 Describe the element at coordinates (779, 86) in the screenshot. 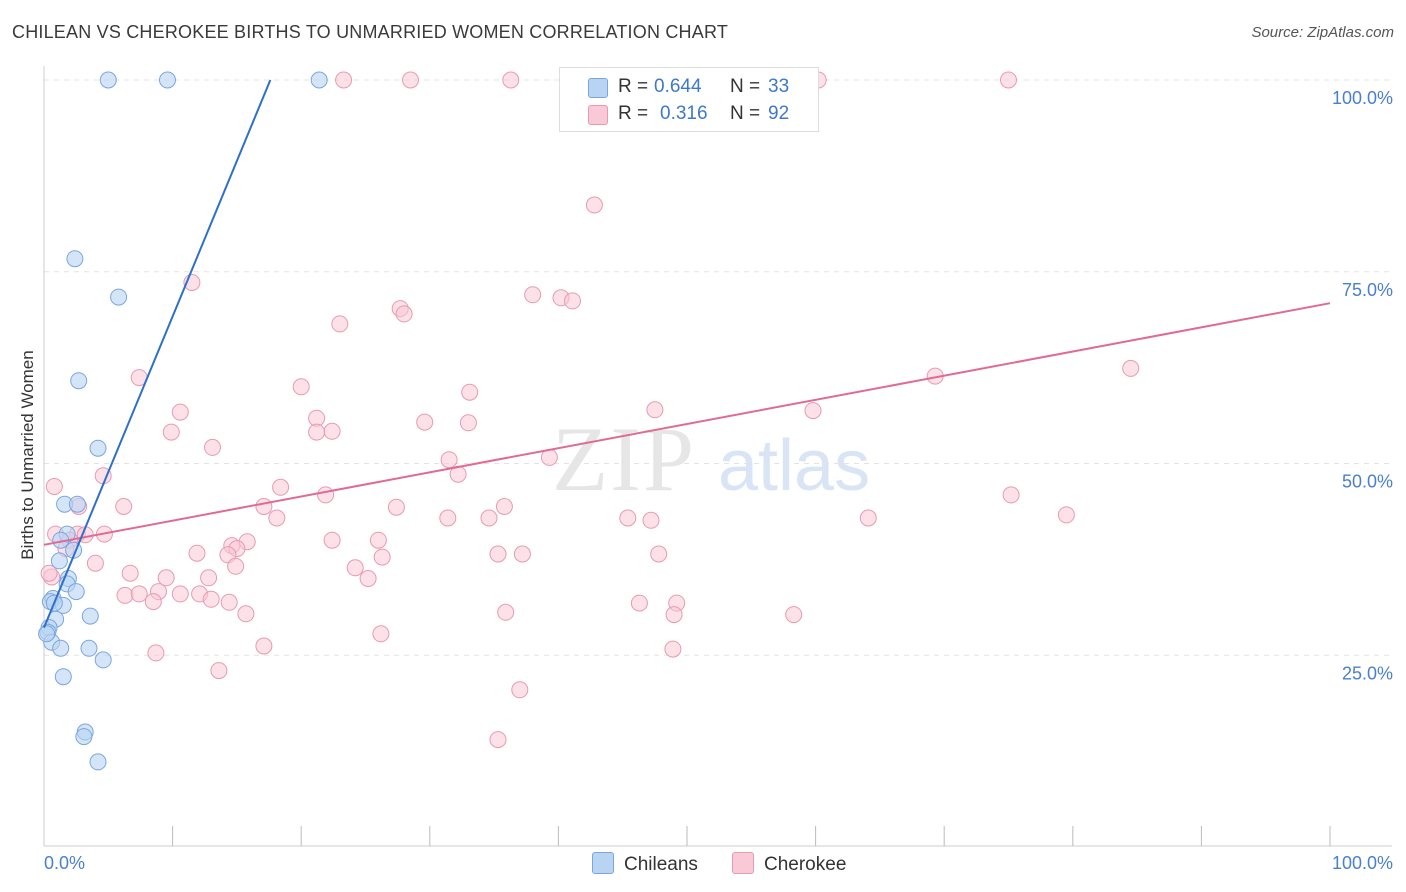

I see `n-value: 33` at that location.